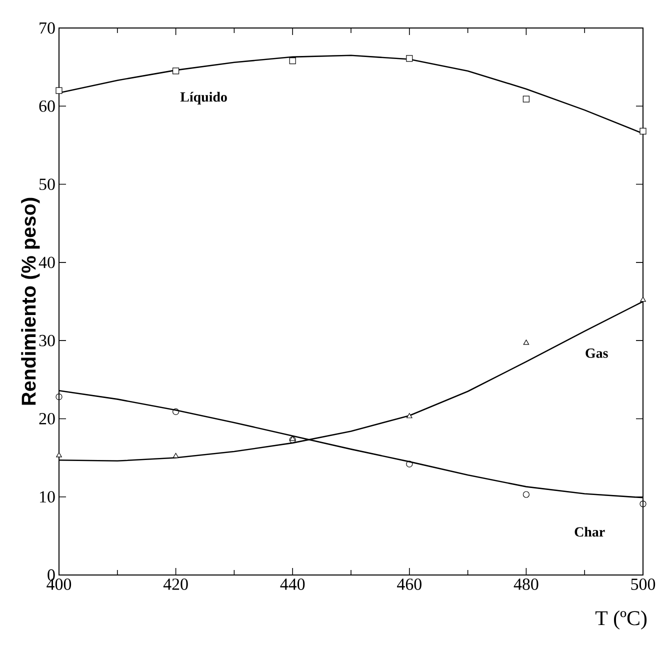 Image resolution: width=669 pixels, height=667 pixels. I want to click on x-tick-label: 460, so click(409, 584).